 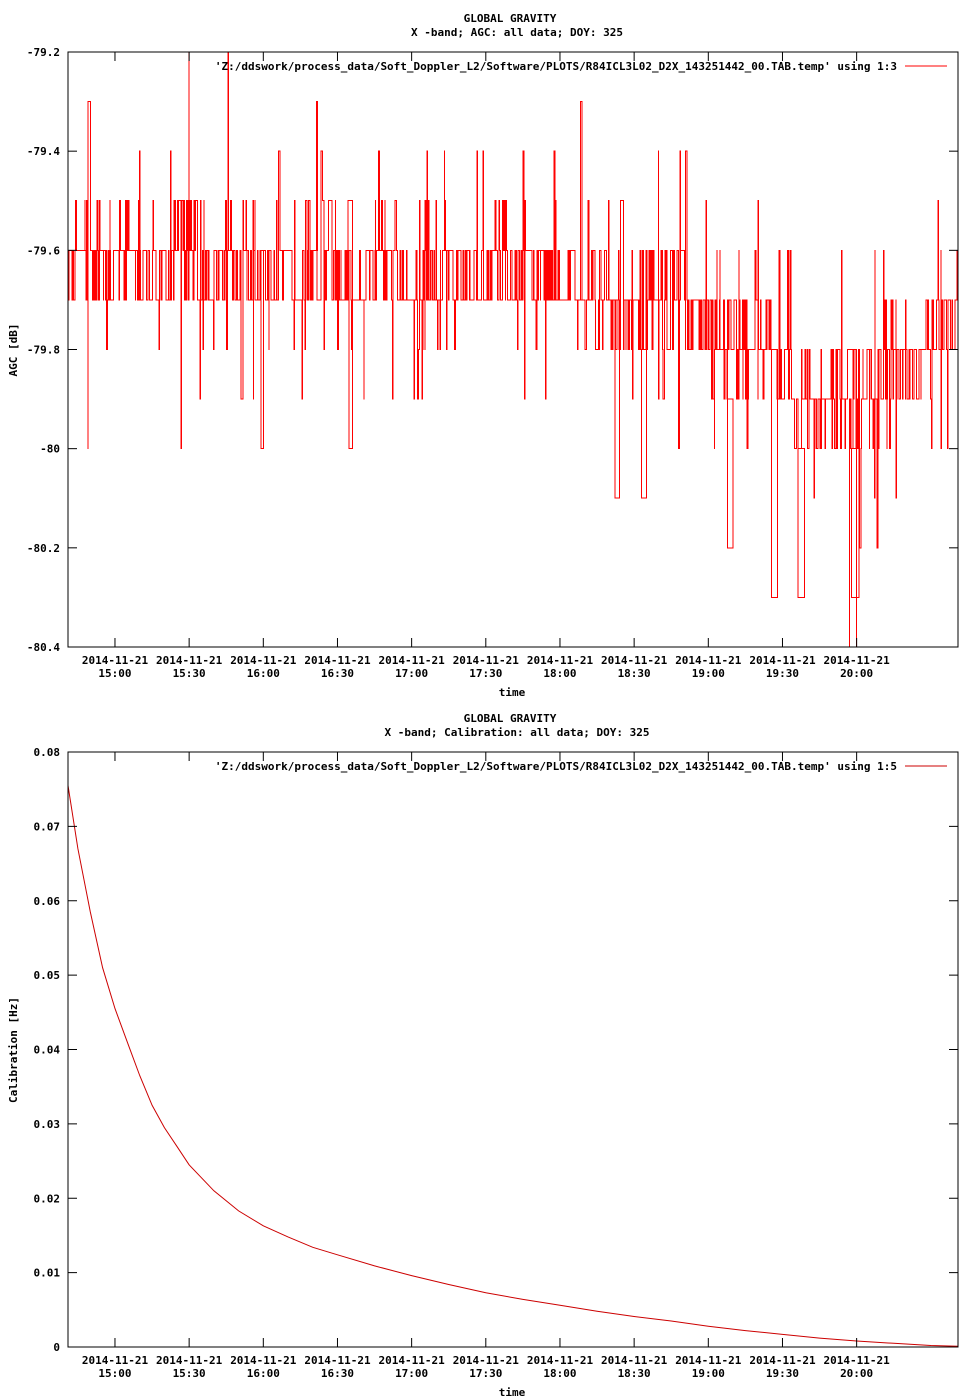 What do you see at coordinates (47, 1198) in the screenshot?
I see `y-tick-label: 0.02` at bounding box center [47, 1198].